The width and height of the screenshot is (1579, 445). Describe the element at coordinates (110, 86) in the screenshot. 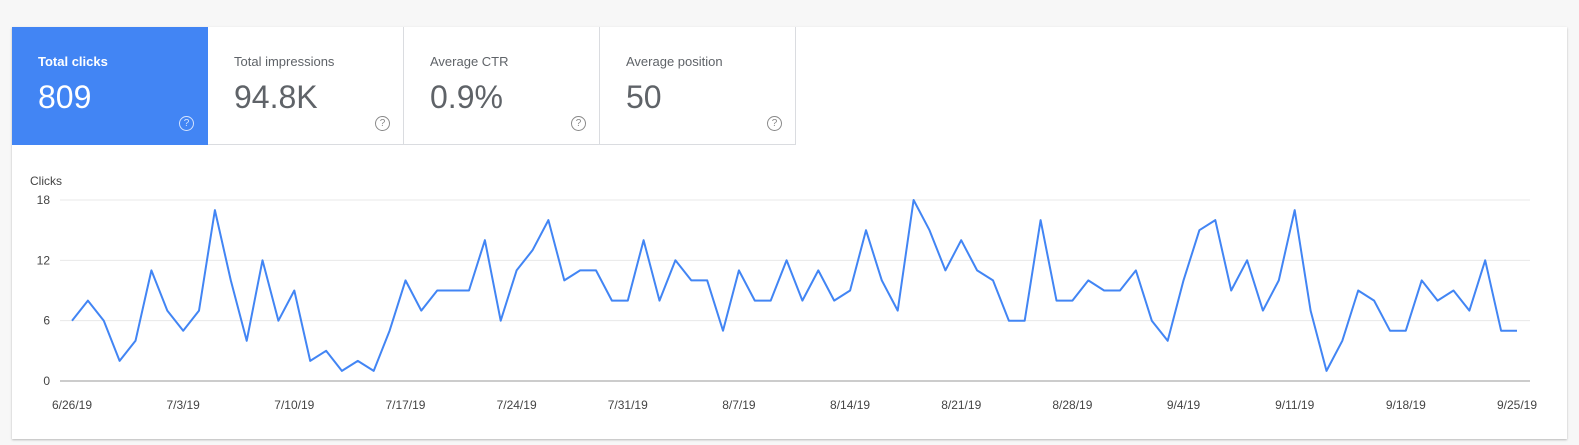

I see `metric-total-clicks: Total clicks 809 ?` at that location.